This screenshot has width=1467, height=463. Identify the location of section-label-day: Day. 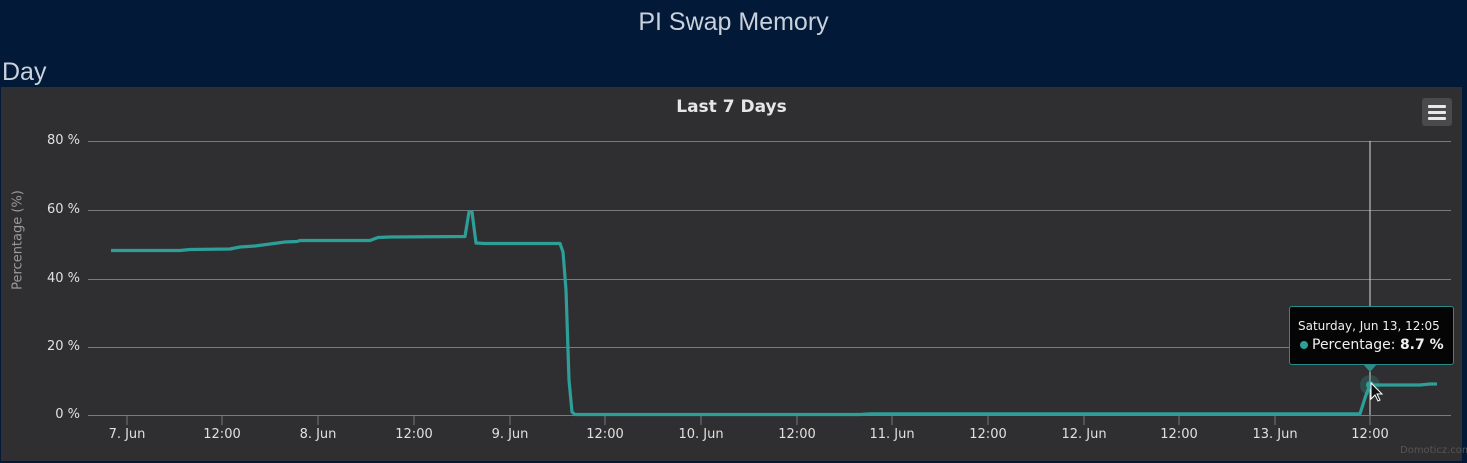
(24, 72).